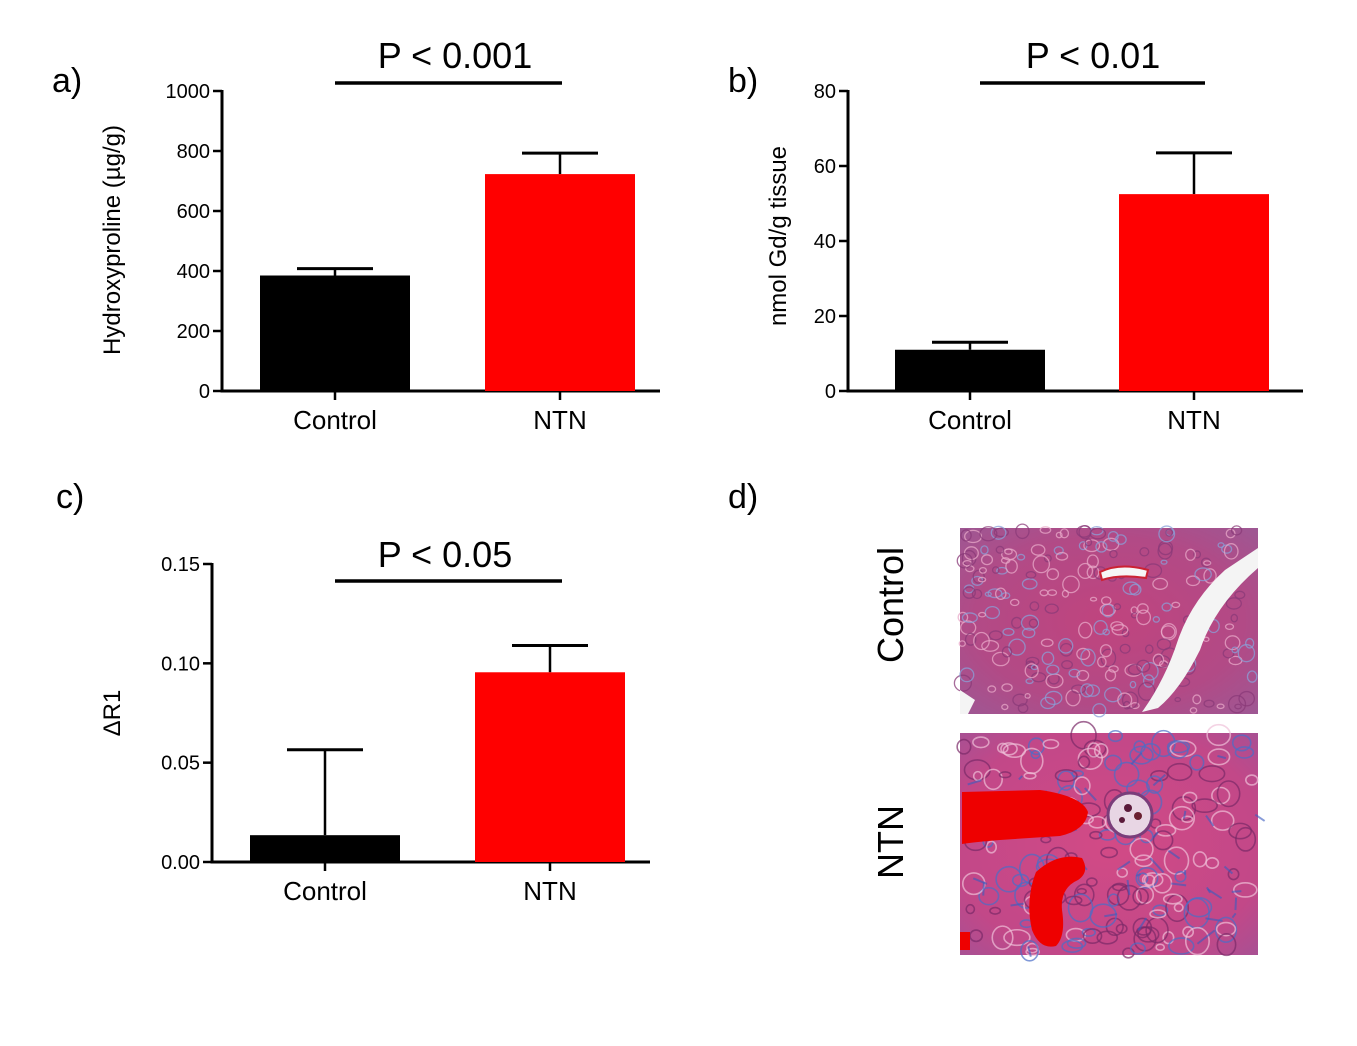  What do you see at coordinates (325, 891) in the screenshot?
I see `category-label-c: Control` at bounding box center [325, 891].